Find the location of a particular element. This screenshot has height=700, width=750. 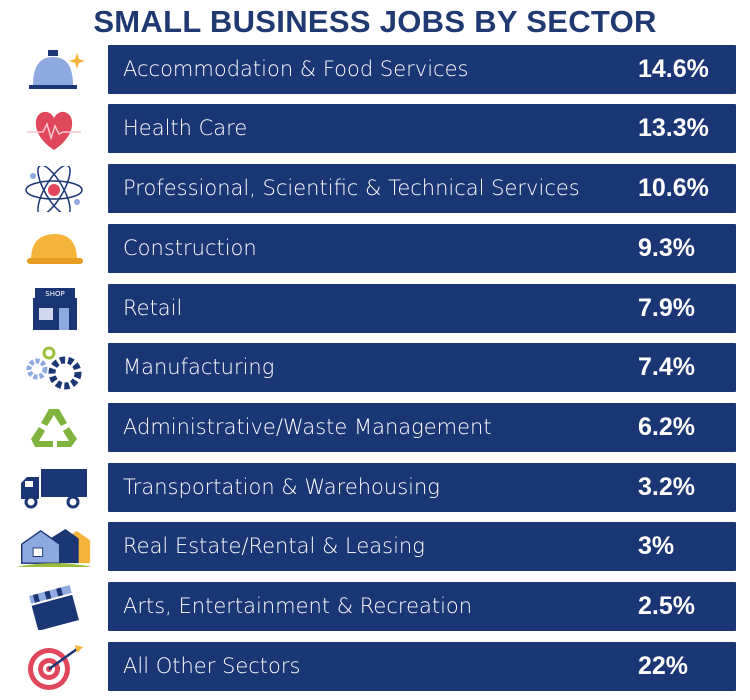

sector-row: Arts, Entertainment & Recreation 2.5% is located at coordinates (375, 606).